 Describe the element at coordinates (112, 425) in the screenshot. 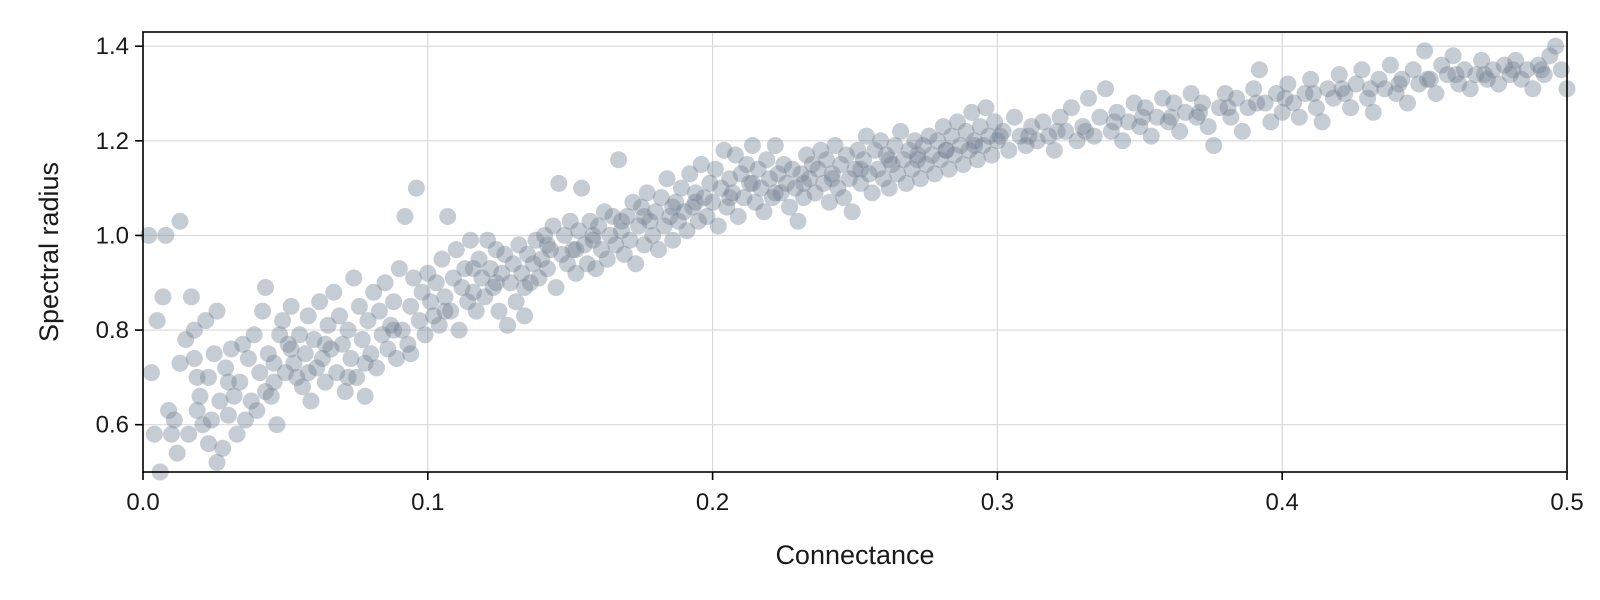

I see `y-tick-label: 0.6` at that location.